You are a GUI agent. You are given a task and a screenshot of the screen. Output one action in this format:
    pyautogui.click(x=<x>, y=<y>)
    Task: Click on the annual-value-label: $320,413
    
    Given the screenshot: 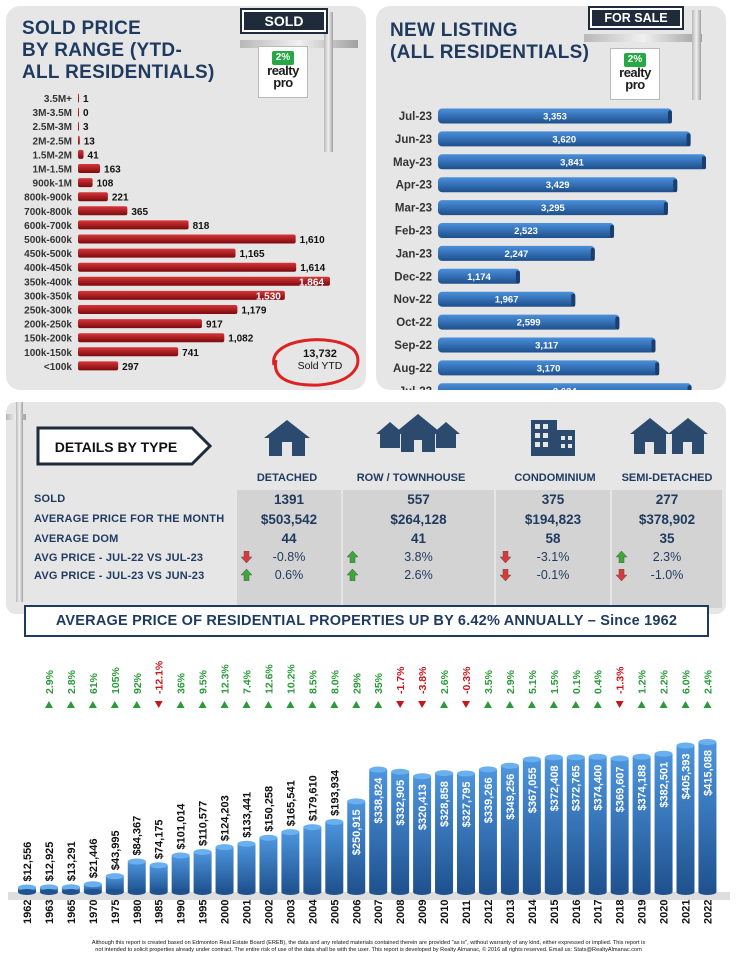 What is the action you would take?
    pyautogui.click(x=423, y=807)
    